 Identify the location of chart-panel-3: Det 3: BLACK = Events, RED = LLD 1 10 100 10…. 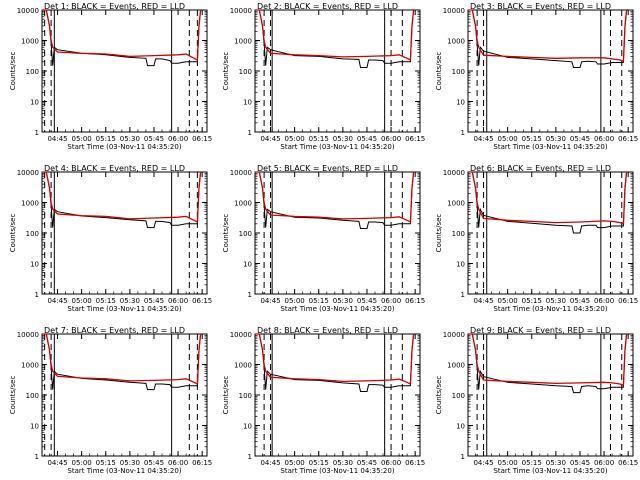
(536, 76).